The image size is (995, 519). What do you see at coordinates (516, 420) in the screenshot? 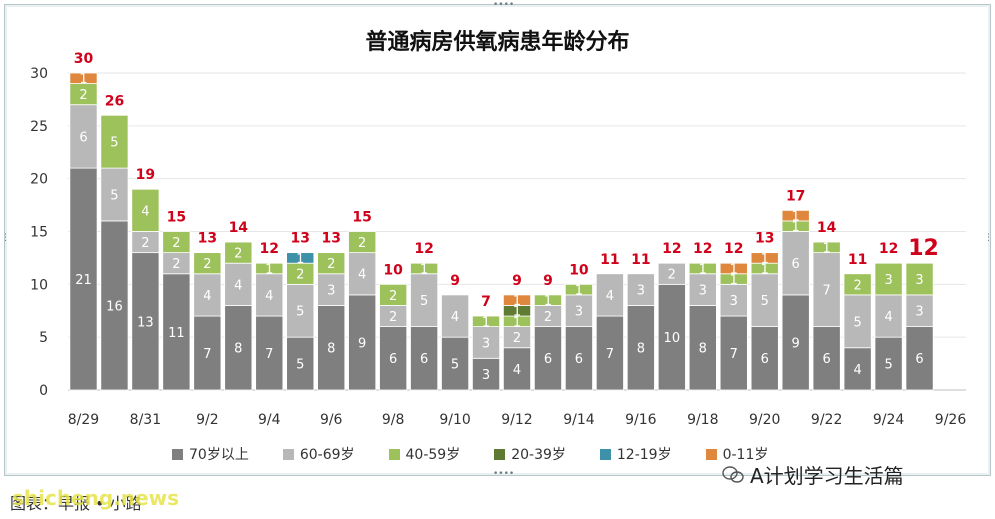
I see `x-tick-label: 9/12` at bounding box center [516, 420].